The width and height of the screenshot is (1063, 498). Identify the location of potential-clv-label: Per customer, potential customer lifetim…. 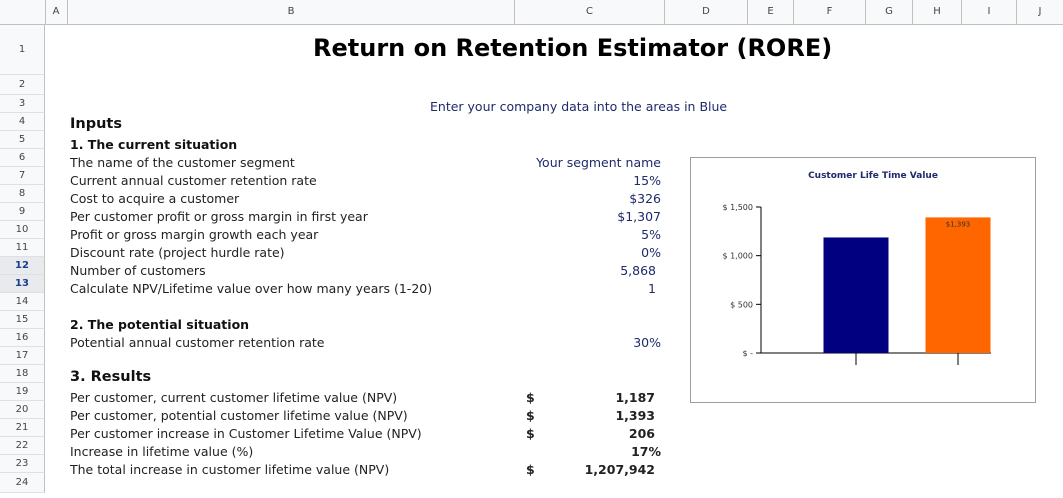
(239, 415).